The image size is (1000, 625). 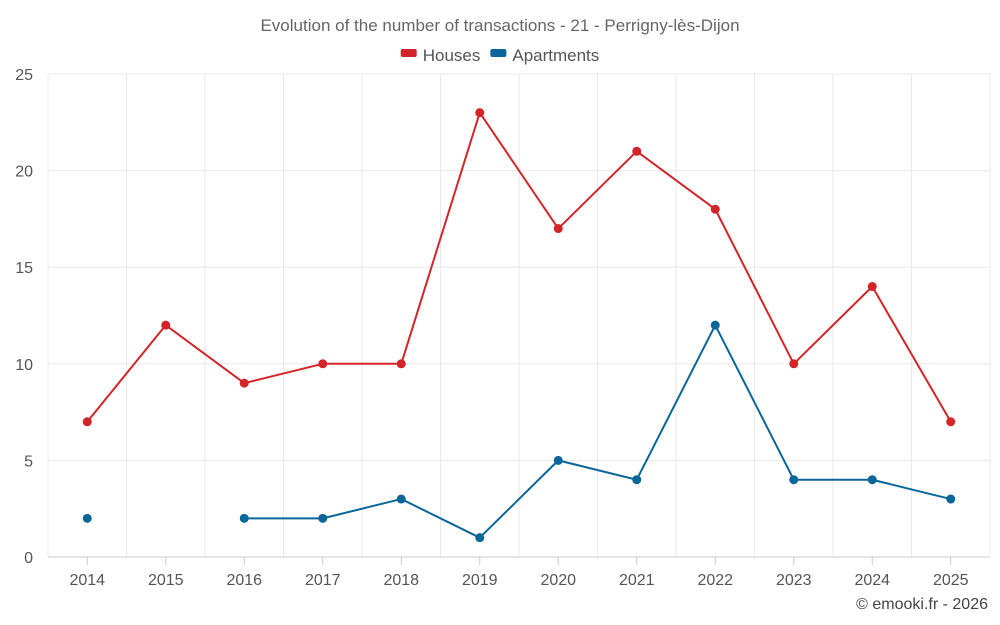 I want to click on houses-point-2023, so click(x=794, y=364).